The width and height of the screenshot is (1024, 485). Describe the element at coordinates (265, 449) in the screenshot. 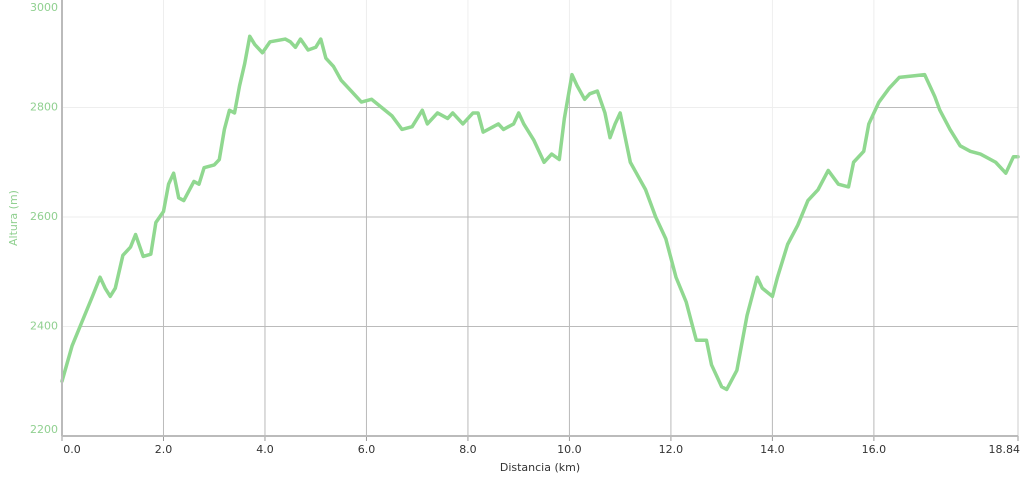

I see `x-tick-label: 4.0` at that location.